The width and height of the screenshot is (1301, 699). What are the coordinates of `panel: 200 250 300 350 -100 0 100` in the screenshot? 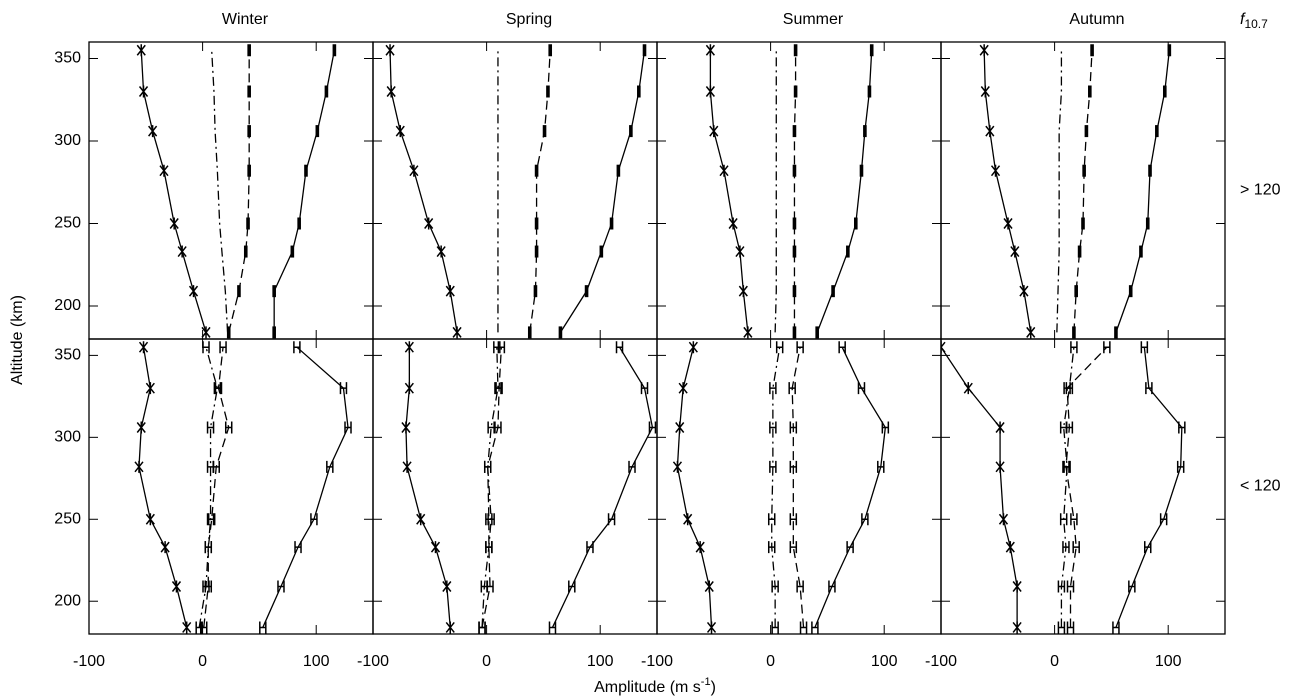 It's located at (214, 504).